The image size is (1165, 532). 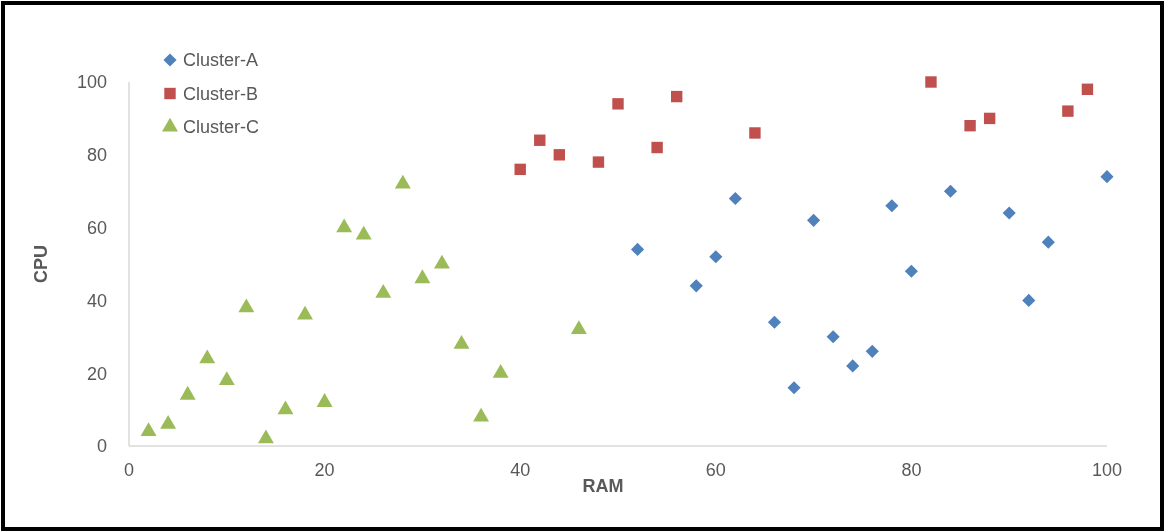 What do you see at coordinates (96, 300) in the screenshot?
I see `y-tick-label: 40` at bounding box center [96, 300].